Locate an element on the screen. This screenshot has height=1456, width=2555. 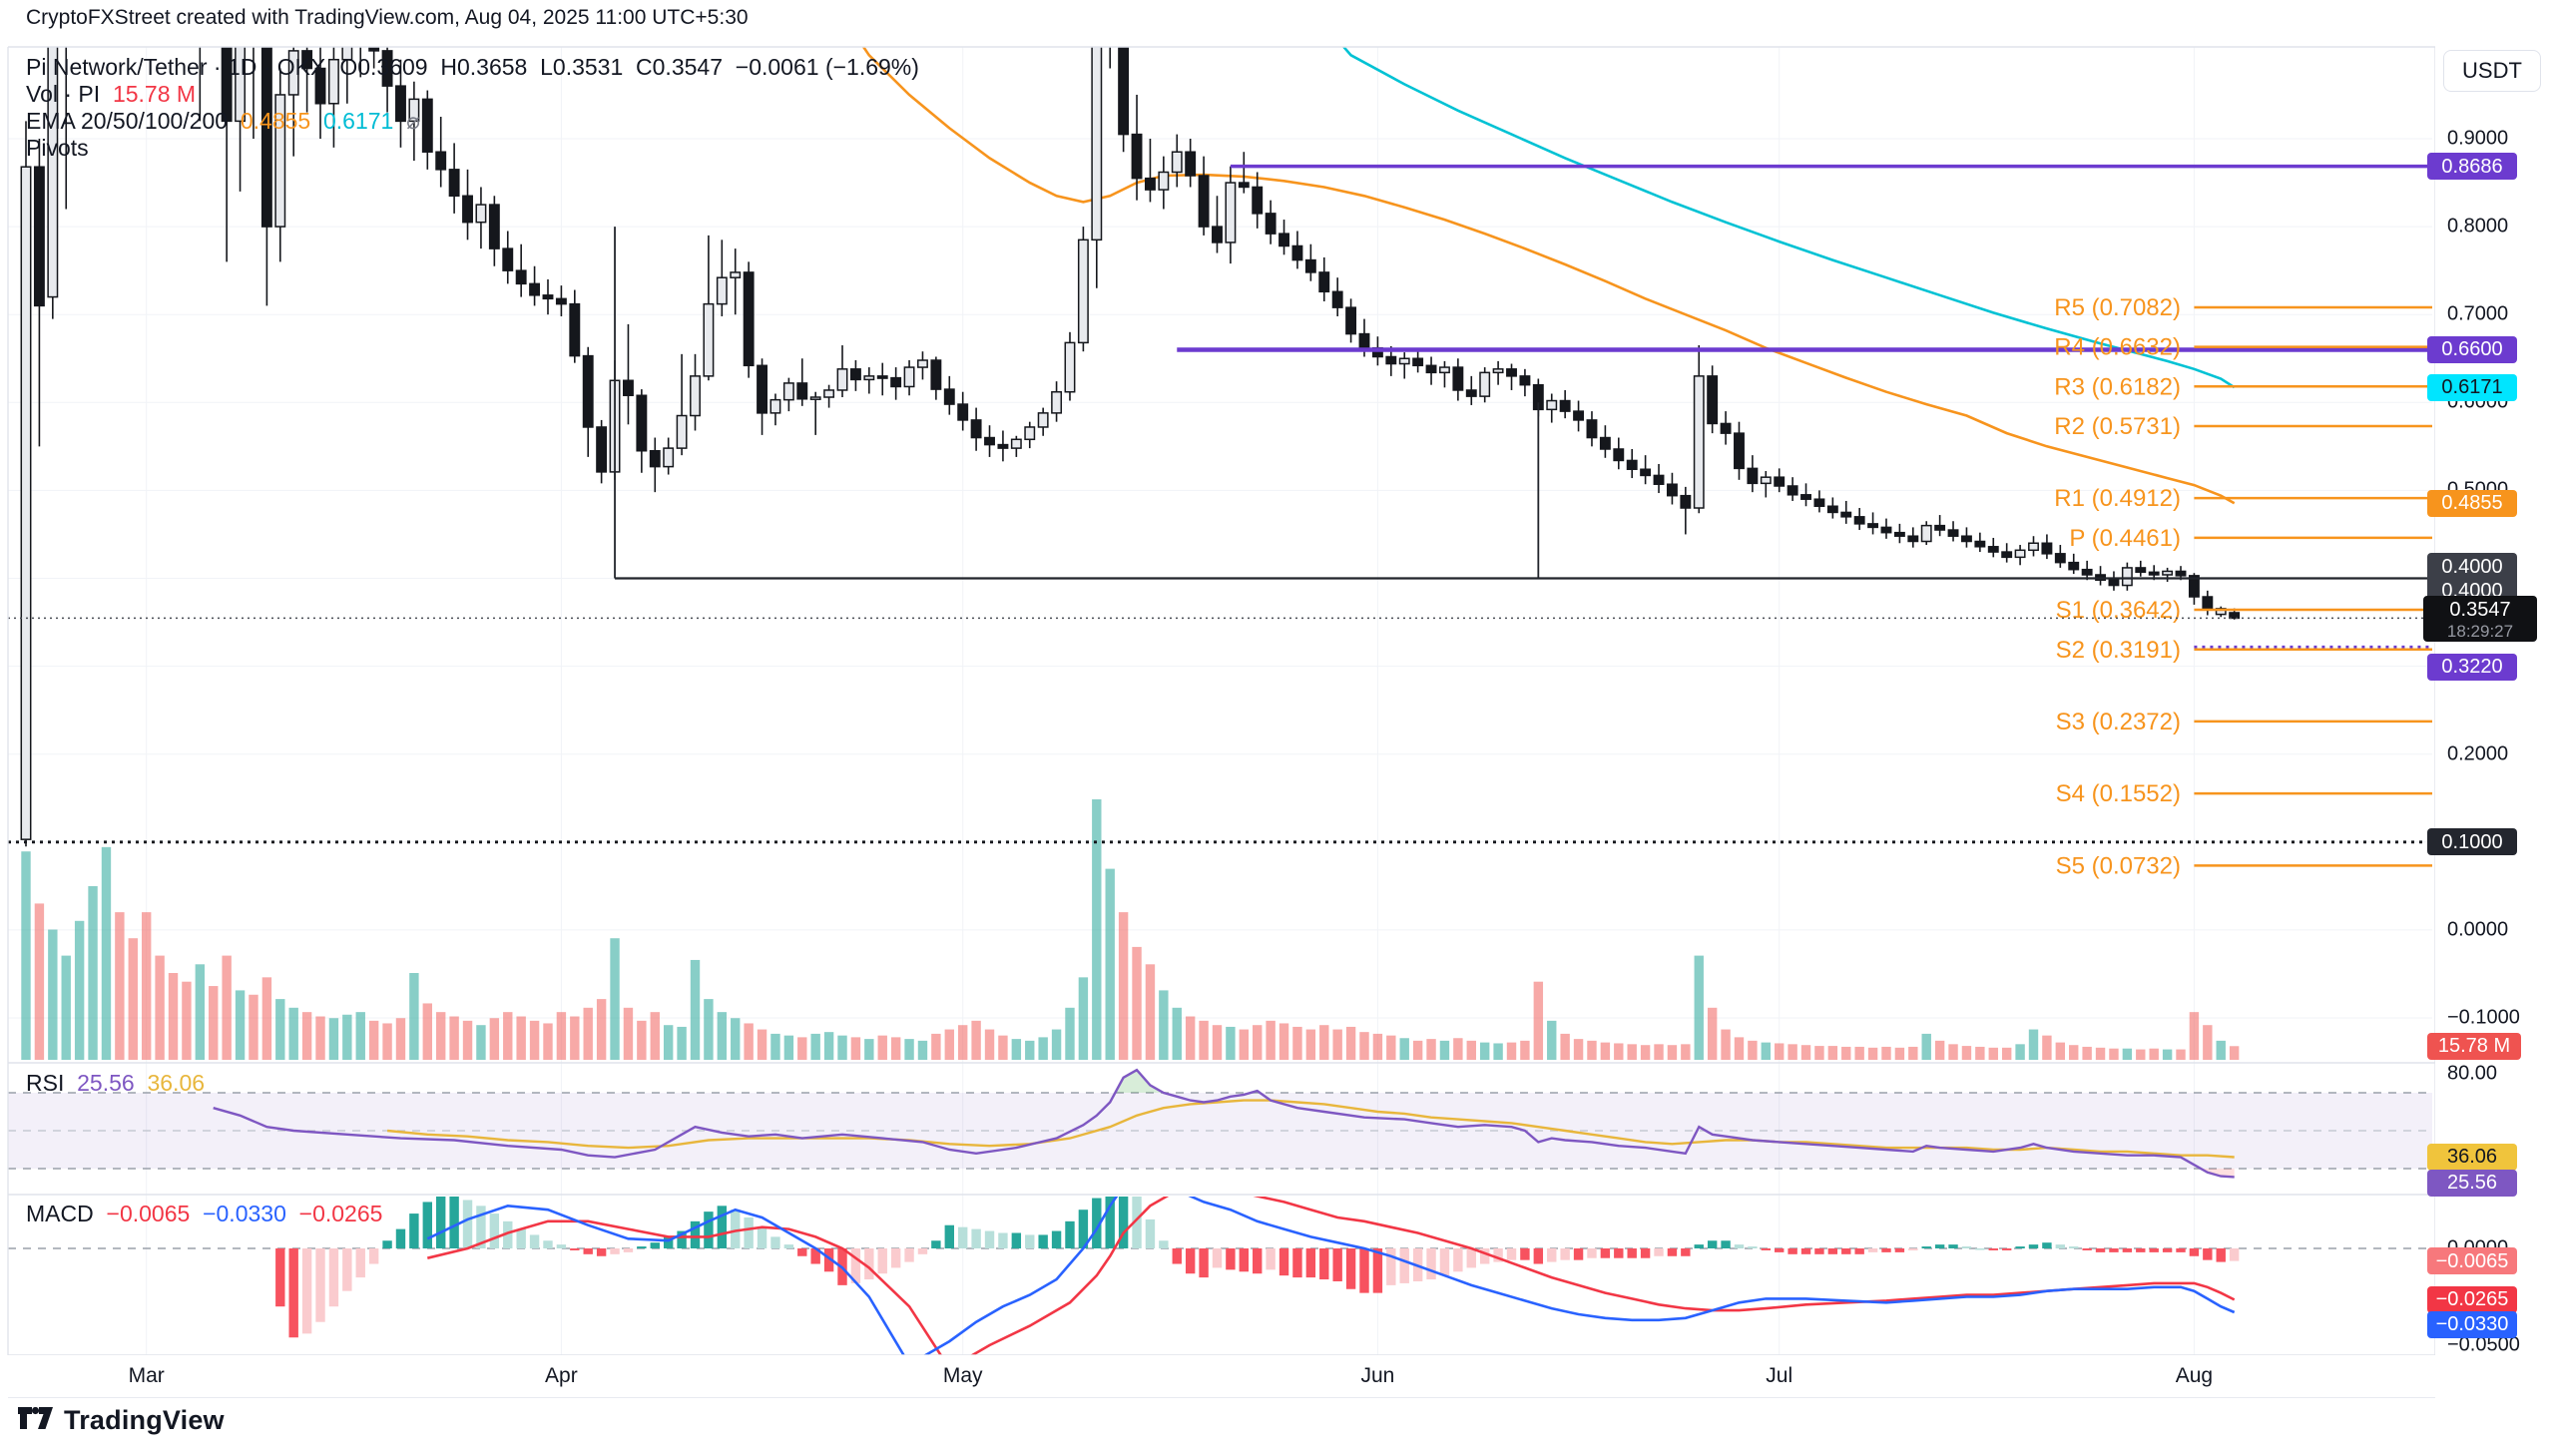
badge-ema-slow: 0.6171 is located at coordinates (2472, 387).